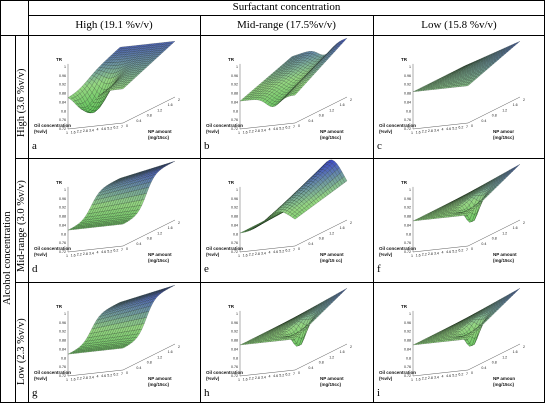  Describe the element at coordinates (0, 201) in the screenshot. I see `table-left-border` at that location.